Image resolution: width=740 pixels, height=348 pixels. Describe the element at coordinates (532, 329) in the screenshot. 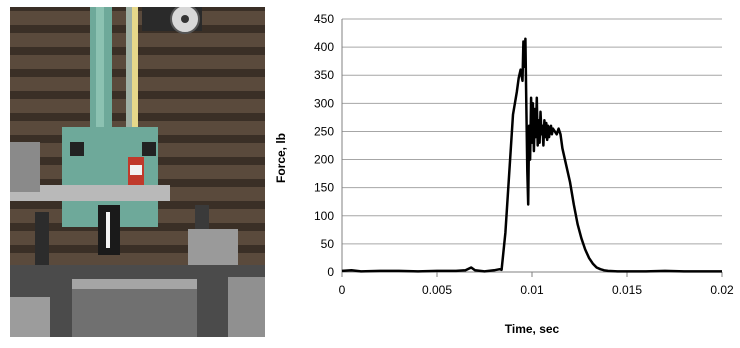

I see `x-axis-label: Time, sec` at that location.